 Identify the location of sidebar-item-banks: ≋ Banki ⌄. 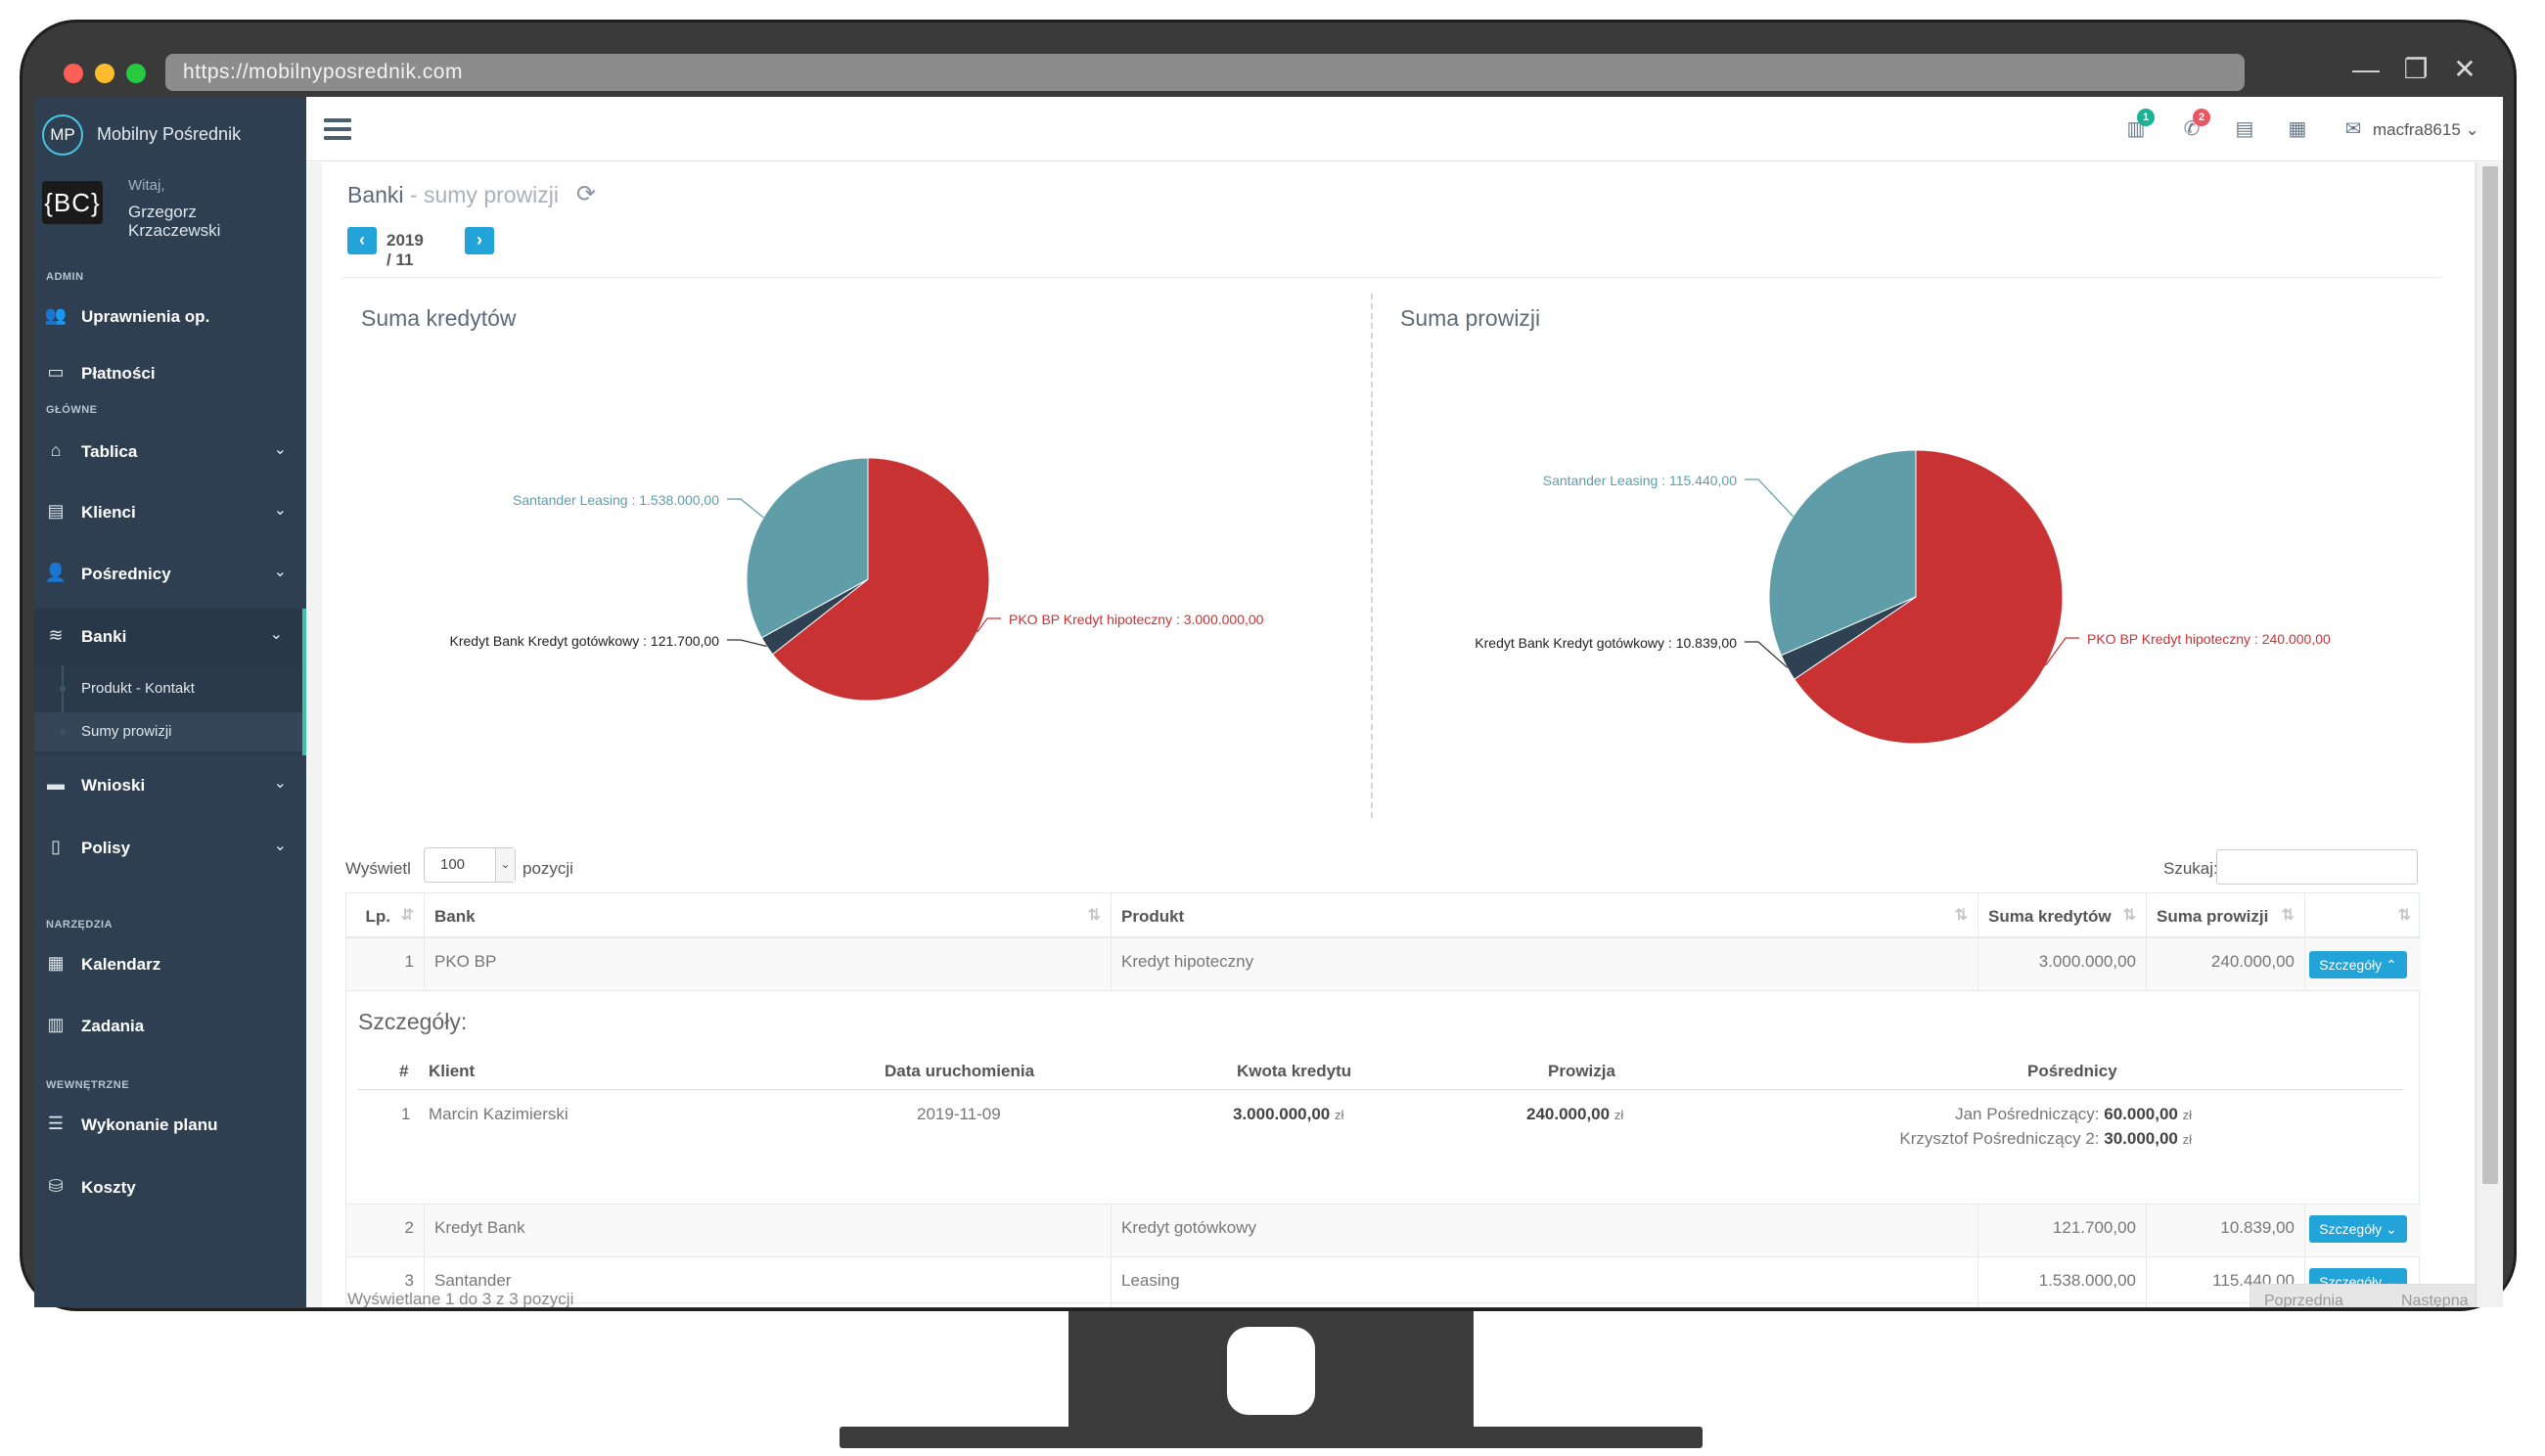
(170, 637).